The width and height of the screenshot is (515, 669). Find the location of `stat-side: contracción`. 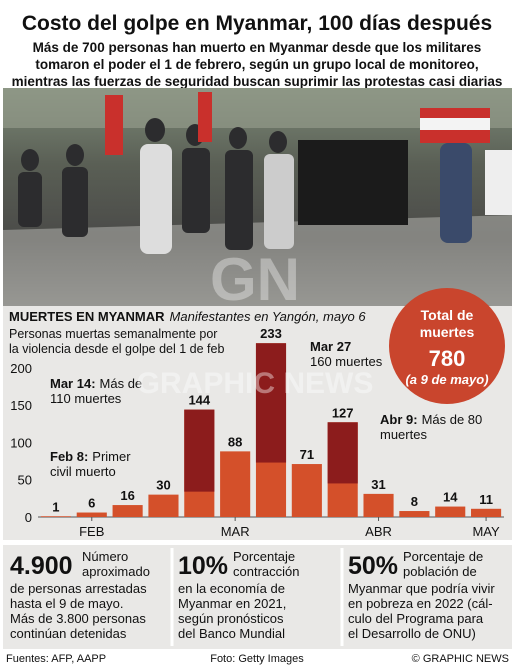

stat-side: contracción is located at coordinates (266, 571).